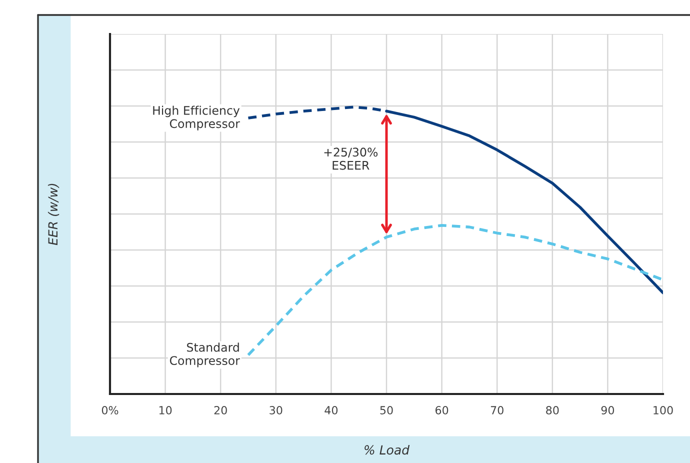 This screenshot has width=690, height=463. Describe the element at coordinates (165, 410) in the screenshot. I see `x-tick-label: 10` at that location.